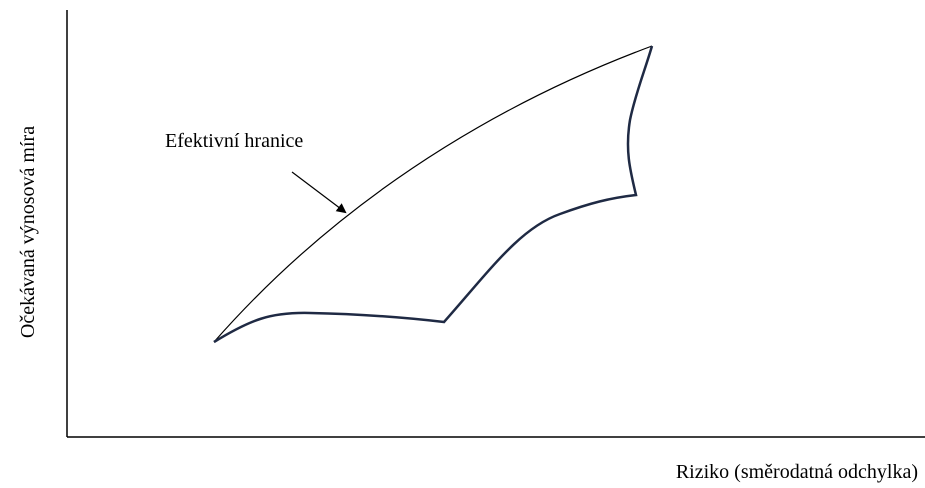 The height and width of the screenshot is (488, 925). Describe the element at coordinates (234, 141) in the screenshot. I see `annotation: Efektivní hranice` at that location.